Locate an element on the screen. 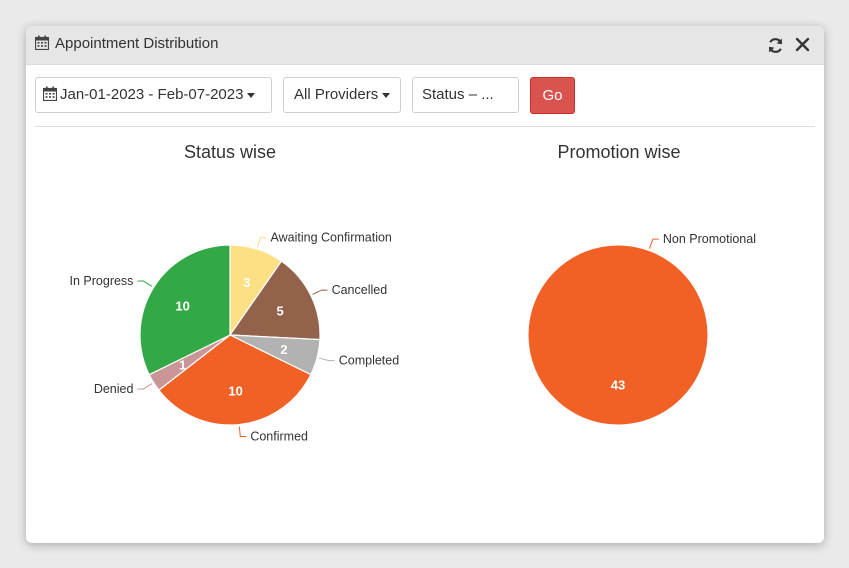 This screenshot has height=568, width=849. providers-dropdown: All Providers is located at coordinates (342, 95).